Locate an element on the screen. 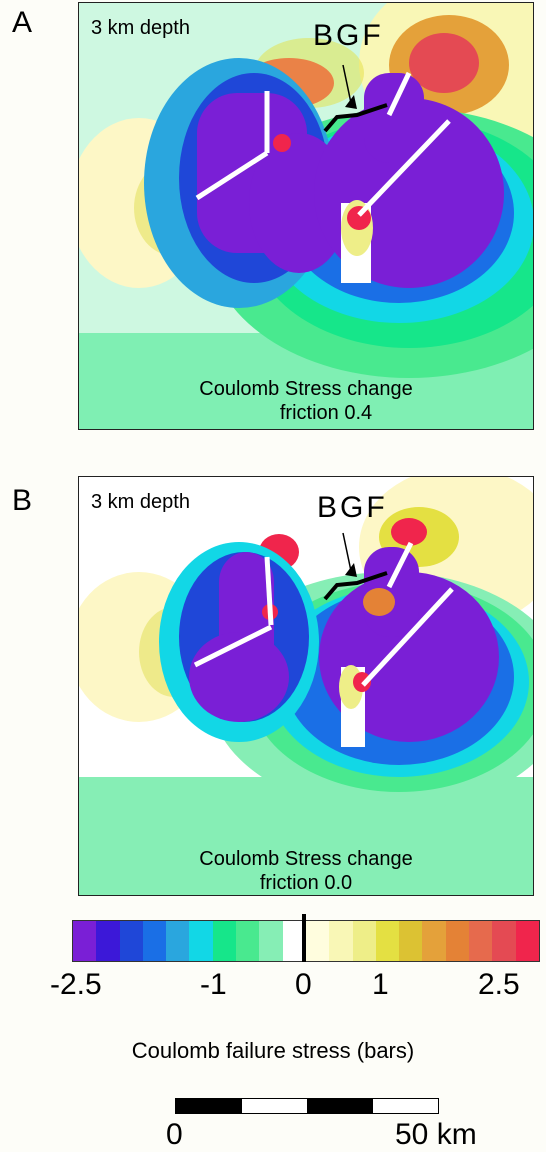 The height and width of the screenshot is (1152, 546). scale-bar is located at coordinates (307, 1106).